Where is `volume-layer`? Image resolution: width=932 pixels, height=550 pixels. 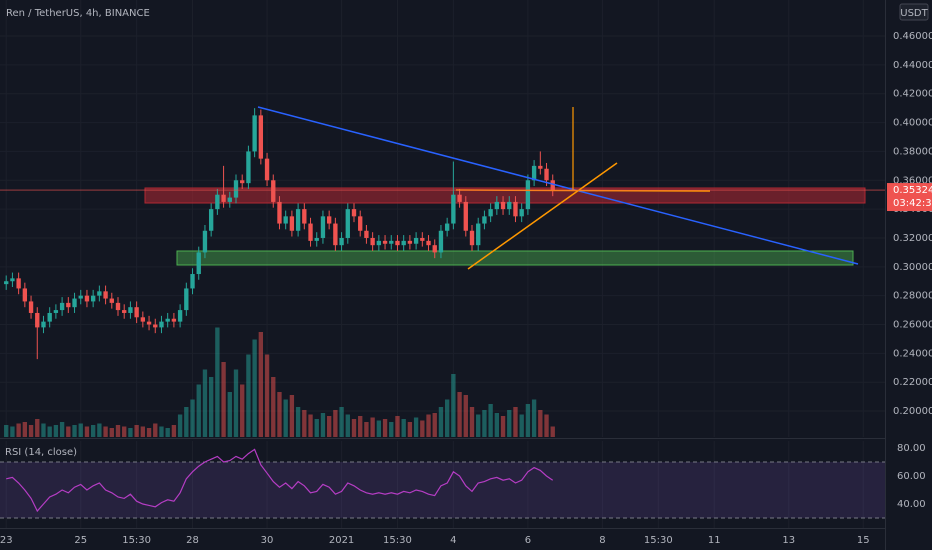
volume-layer is located at coordinates (279, 382).